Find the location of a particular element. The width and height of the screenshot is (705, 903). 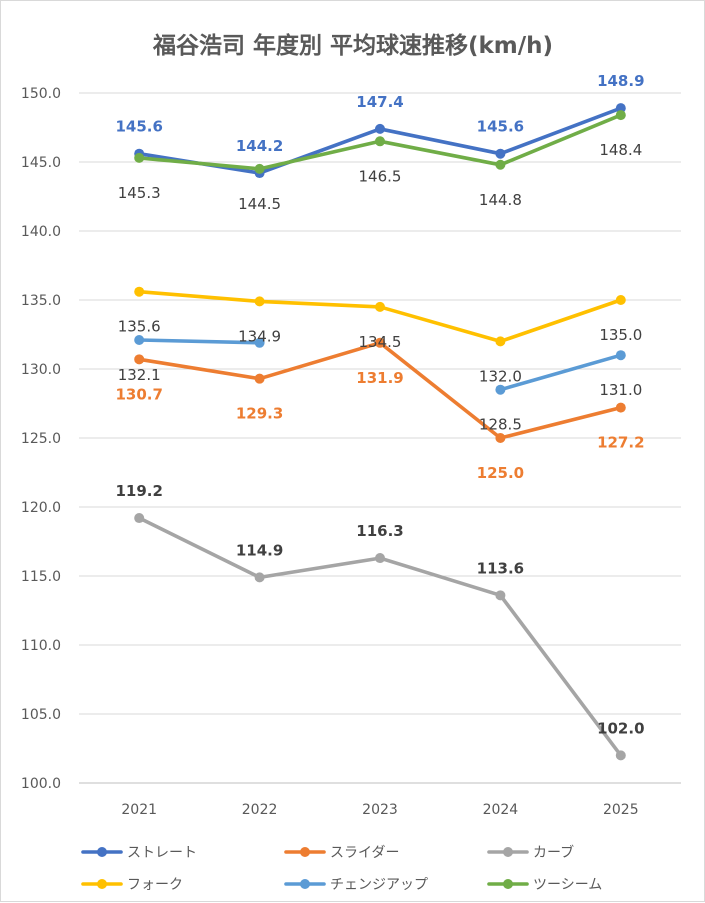

data-label: 144.2 is located at coordinates (259, 146).